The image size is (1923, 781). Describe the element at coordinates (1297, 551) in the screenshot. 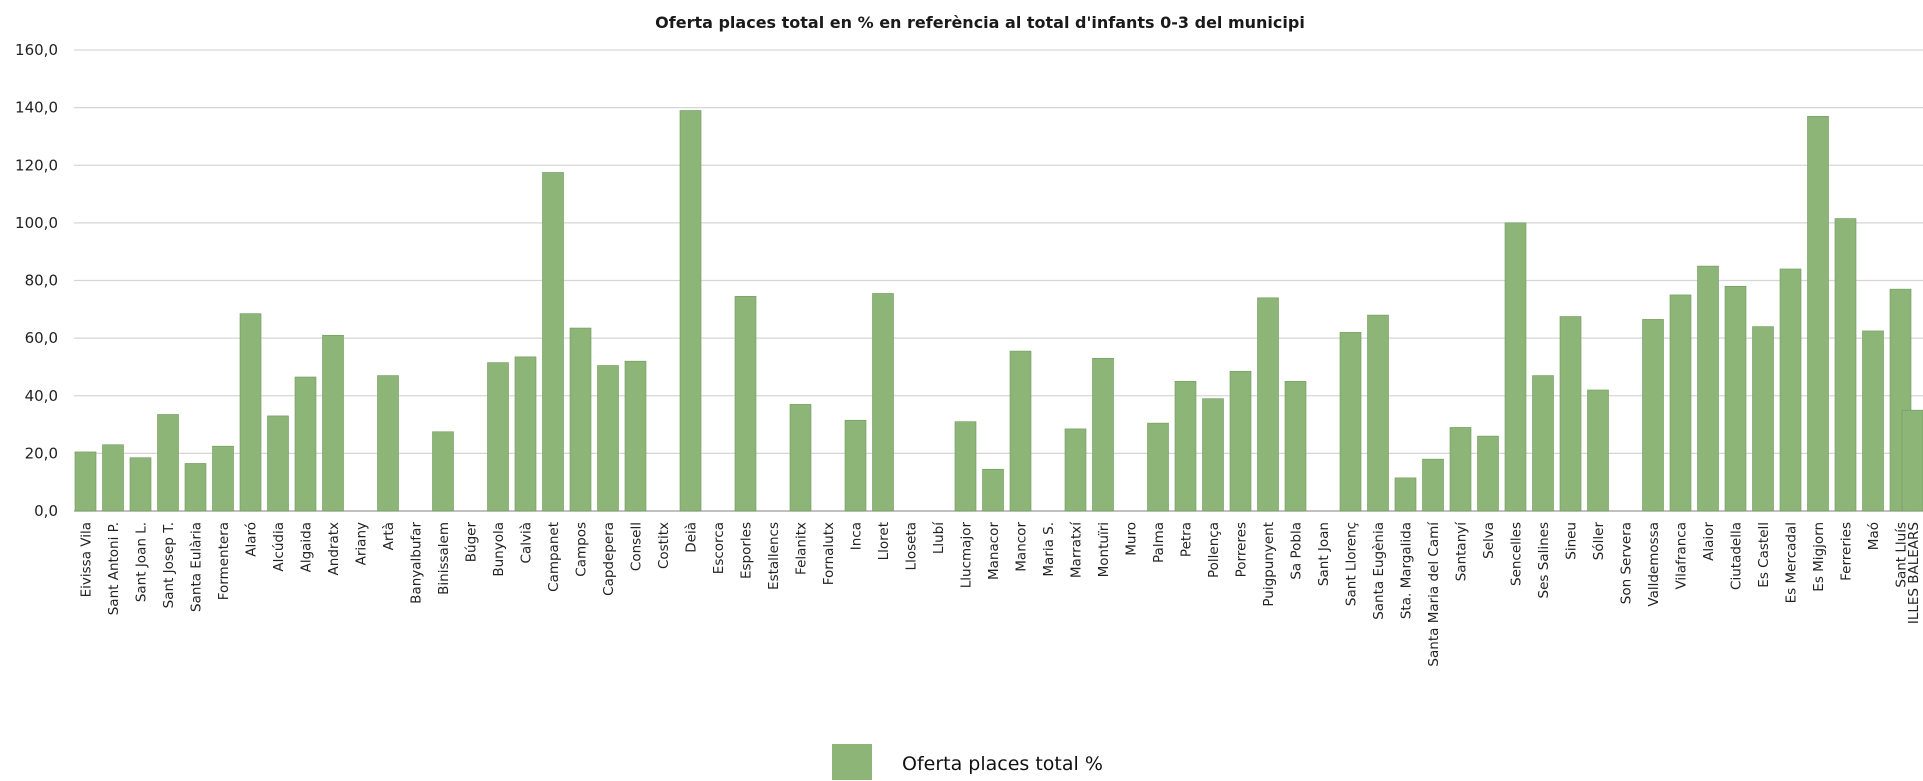

I see `x-tick-label: Sa Pobla` at that location.